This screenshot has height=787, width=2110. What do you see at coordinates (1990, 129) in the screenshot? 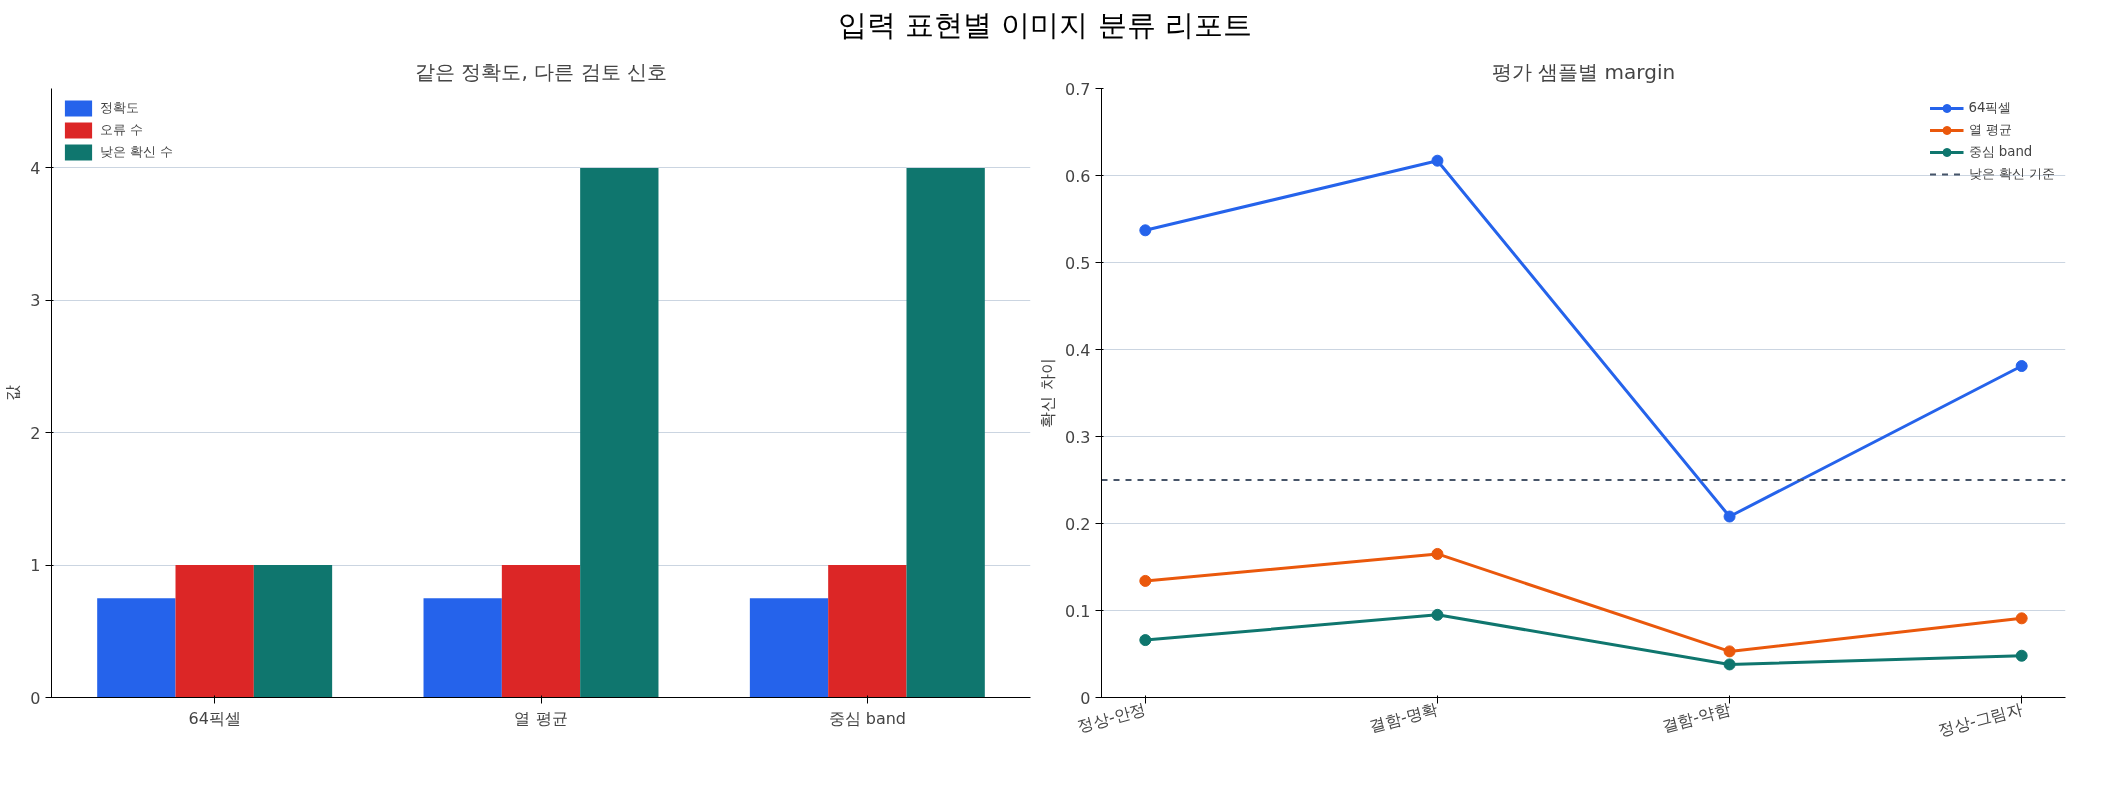
I see `legend-label: 열 평균` at bounding box center [1990, 129].